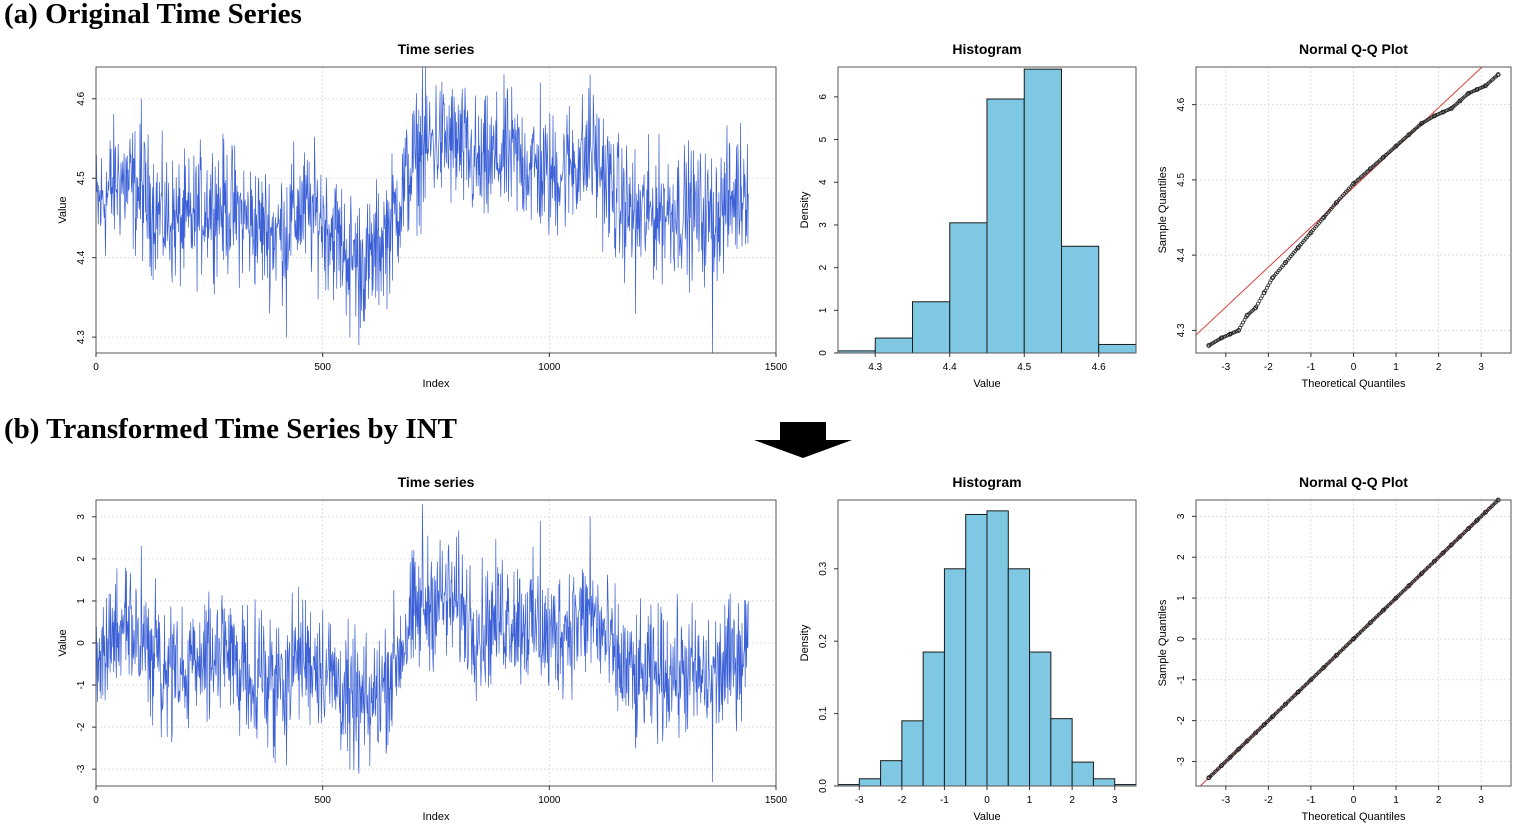 Image resolution: width=1517 pixels, height=831 pixels. I want to click on x-axis-label: Theoretical Quantiles, so click(1354, 817).